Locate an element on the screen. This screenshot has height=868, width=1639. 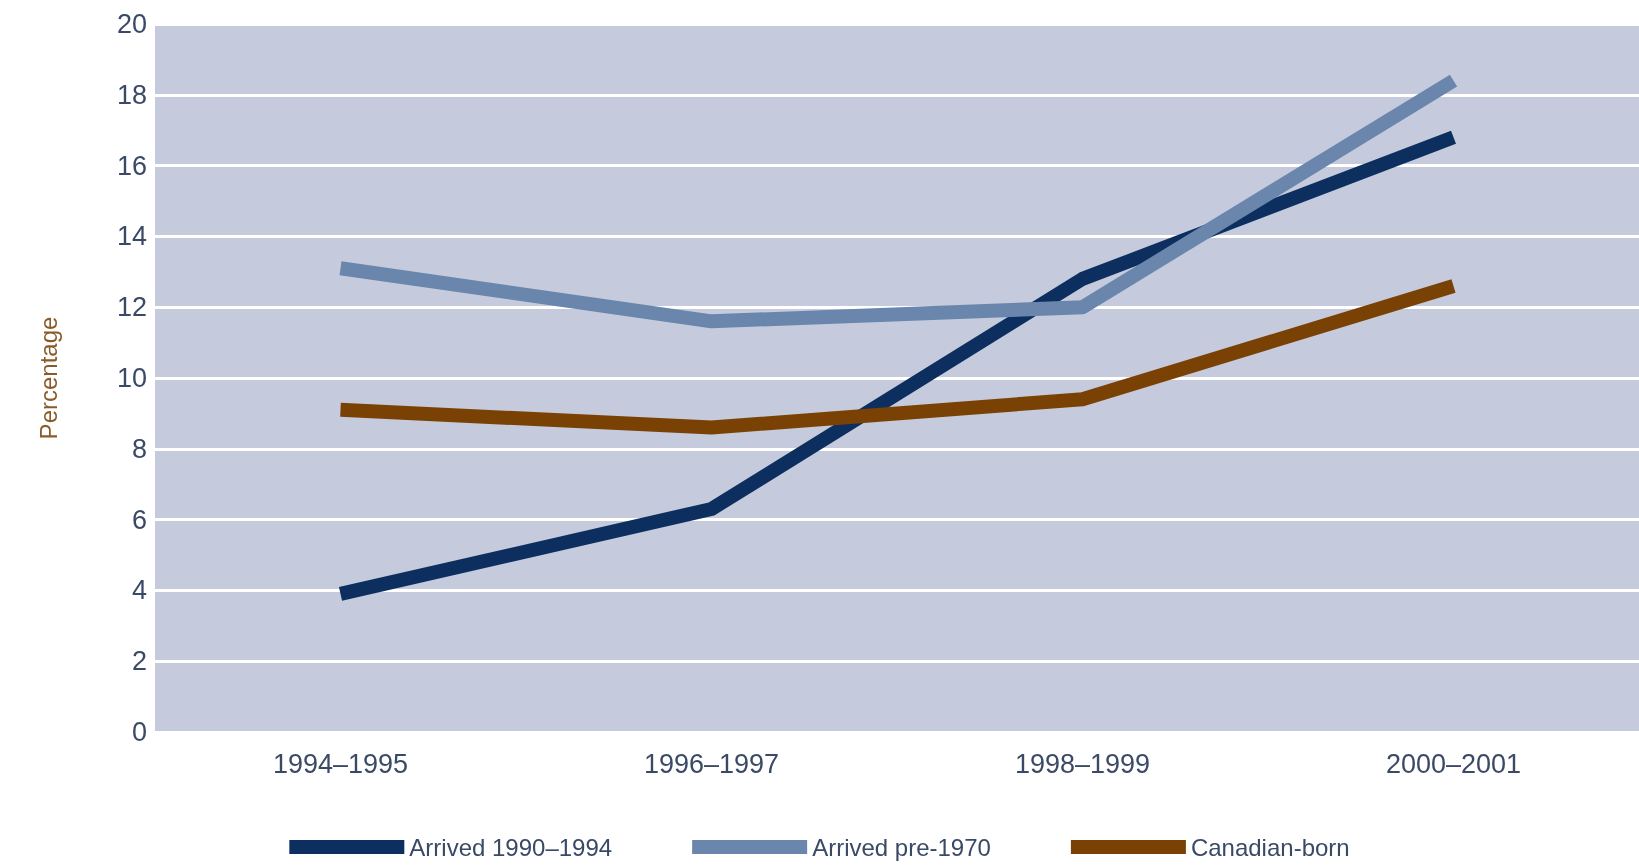
y-tick-label: 6 is located at coordinates (139, 519).